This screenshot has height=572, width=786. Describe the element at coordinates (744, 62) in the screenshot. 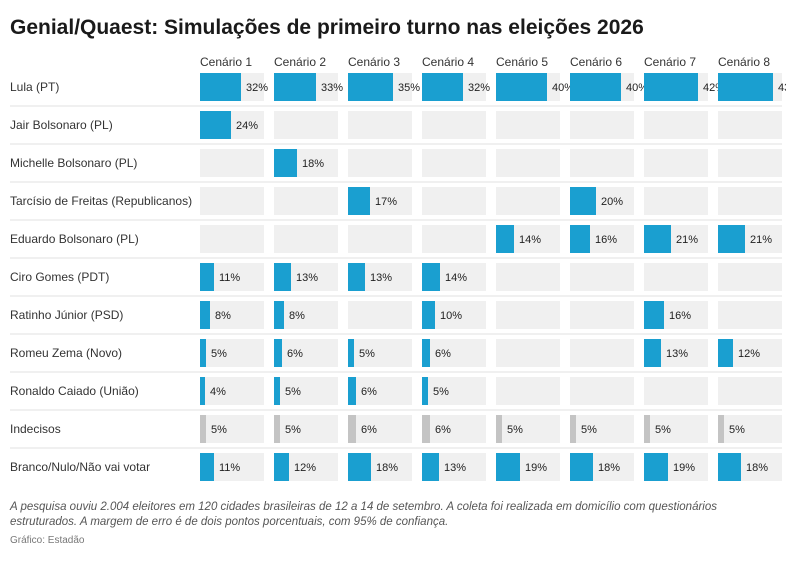

I see `column-header: Cenário 8` at that location.